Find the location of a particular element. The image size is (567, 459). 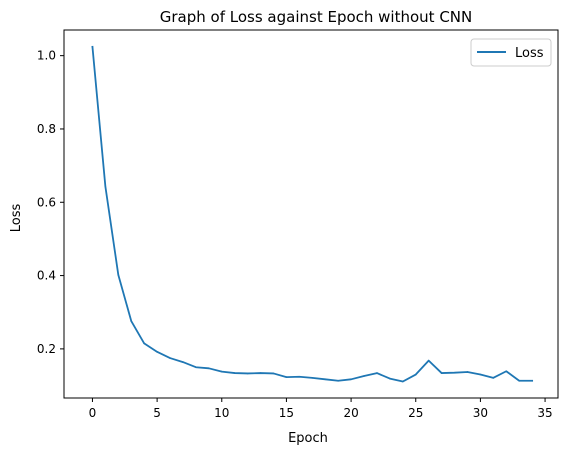

x-tick-label: 25 is located at coordinates (415, 413).